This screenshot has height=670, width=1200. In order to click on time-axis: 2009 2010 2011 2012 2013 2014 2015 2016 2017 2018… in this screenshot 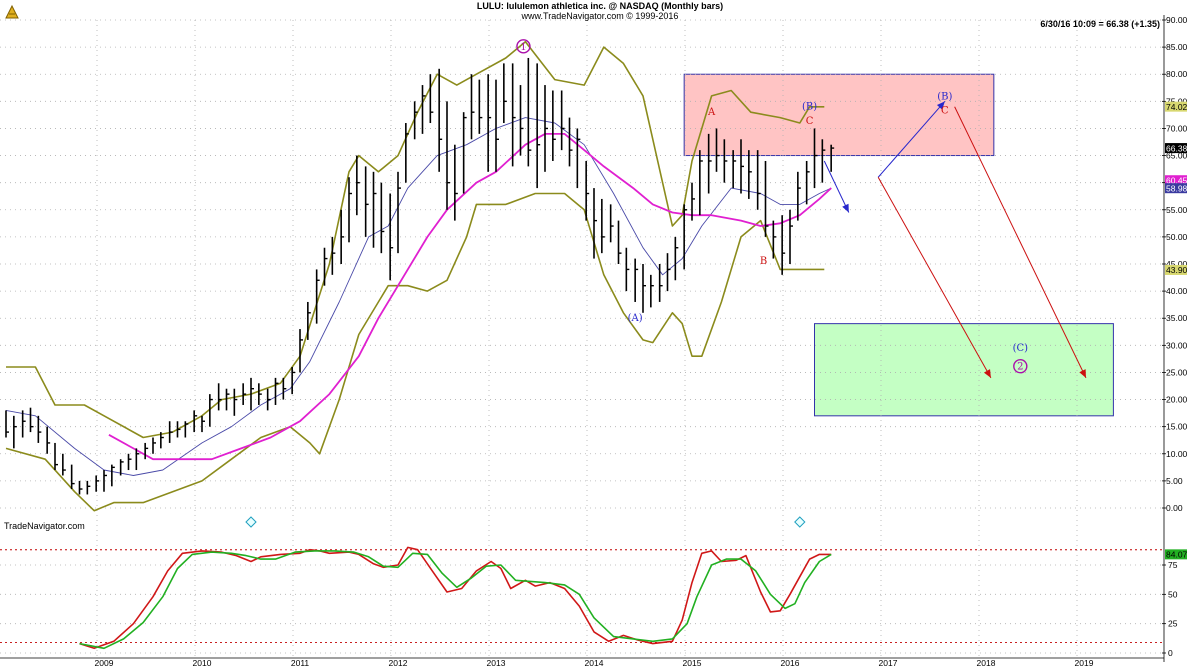, I will do `click(582, 662)`.